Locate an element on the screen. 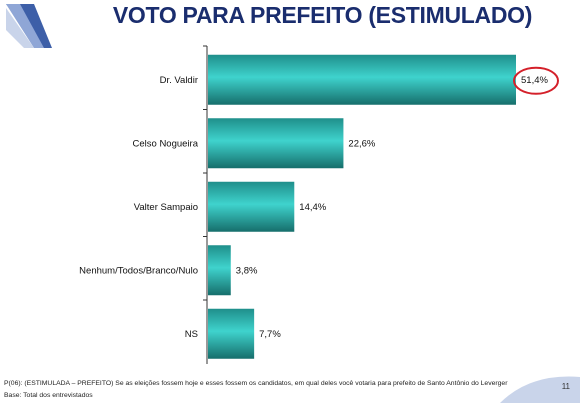 Image resolution: width=580 pixels, height=403 pixels. page-number: 11 is located at coordinates (565, 386).